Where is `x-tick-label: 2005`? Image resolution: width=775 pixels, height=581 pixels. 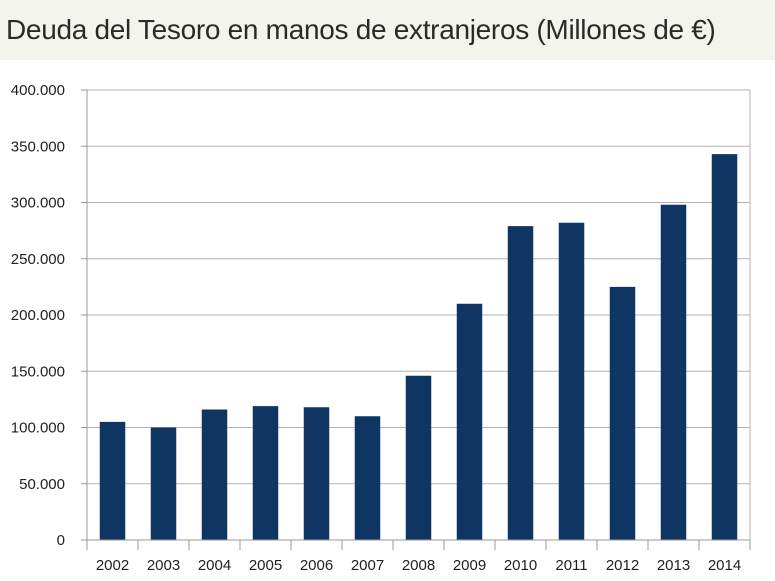 x-tick-label: 2005 is located at coordinates (265, 565).